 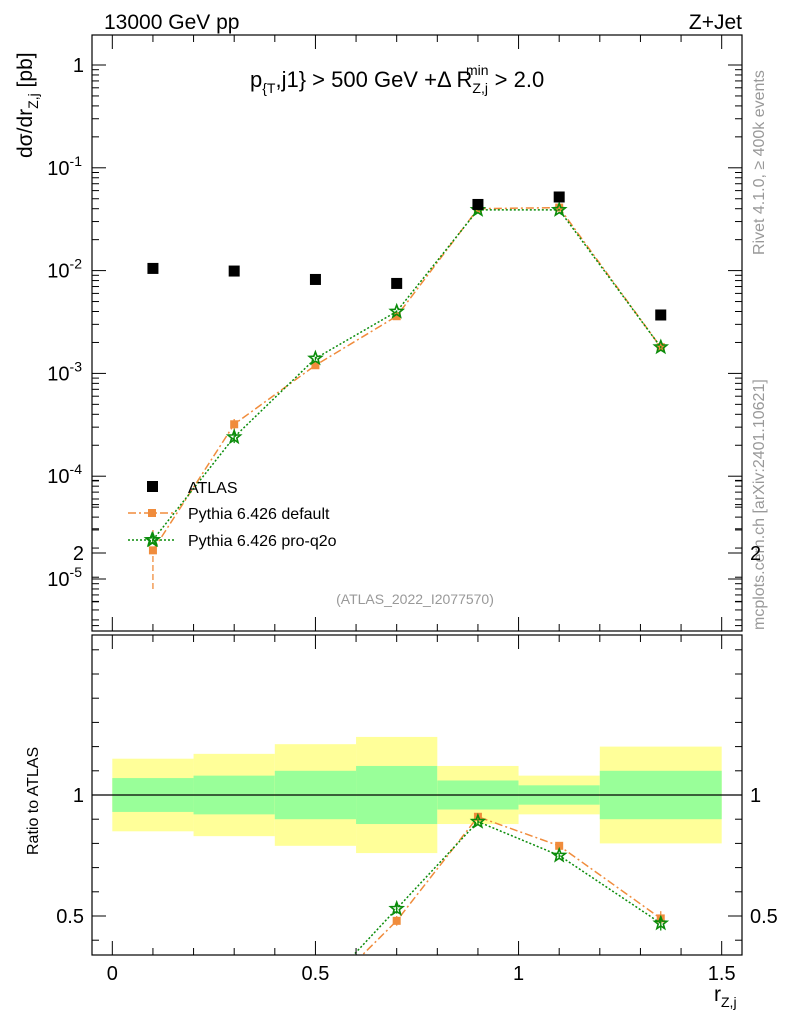 I want to click on main-ylabel: dσ/drZ,j [pb], so click(x=27, y=105).